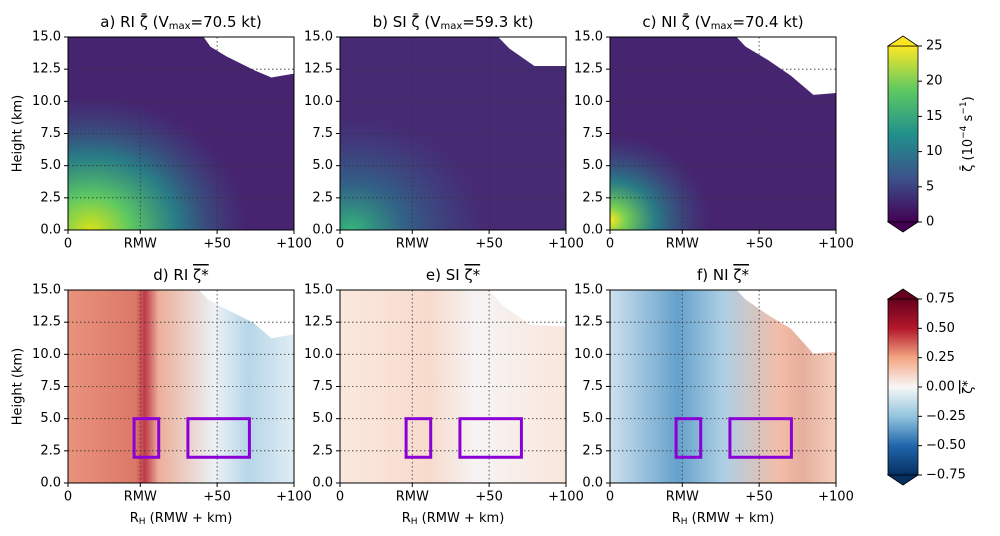  What do you see at coordinates (930, 222) in the screenshot?
I see `colorbar-tick-label: 0` at bounding box center [930, 222].